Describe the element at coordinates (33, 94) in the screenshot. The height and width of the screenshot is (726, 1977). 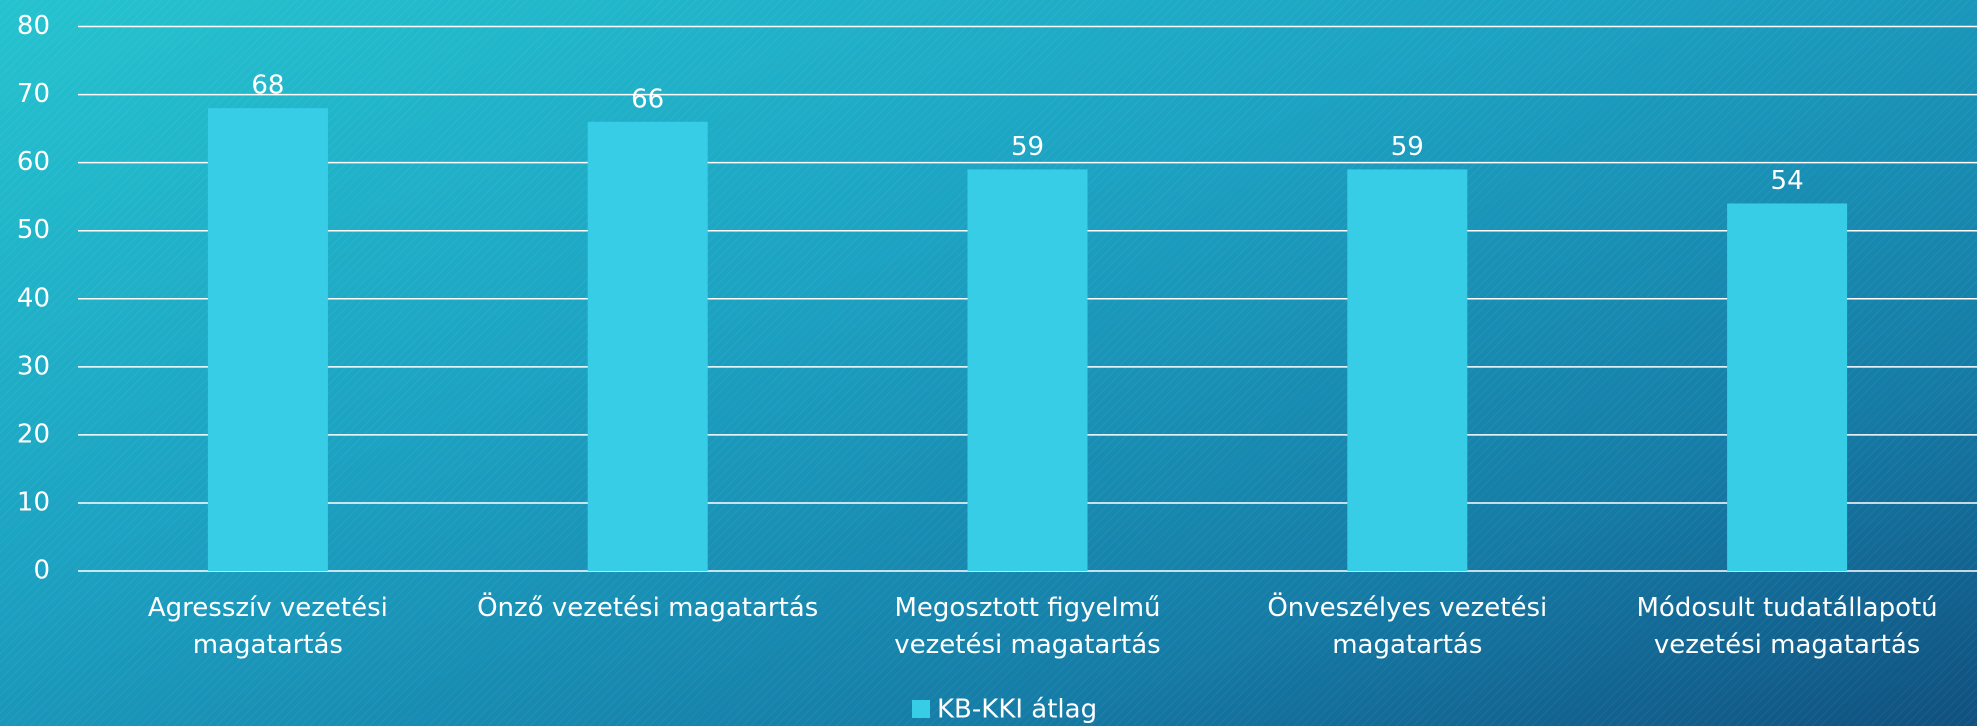
I see `y-tick-label: 70` at that location.